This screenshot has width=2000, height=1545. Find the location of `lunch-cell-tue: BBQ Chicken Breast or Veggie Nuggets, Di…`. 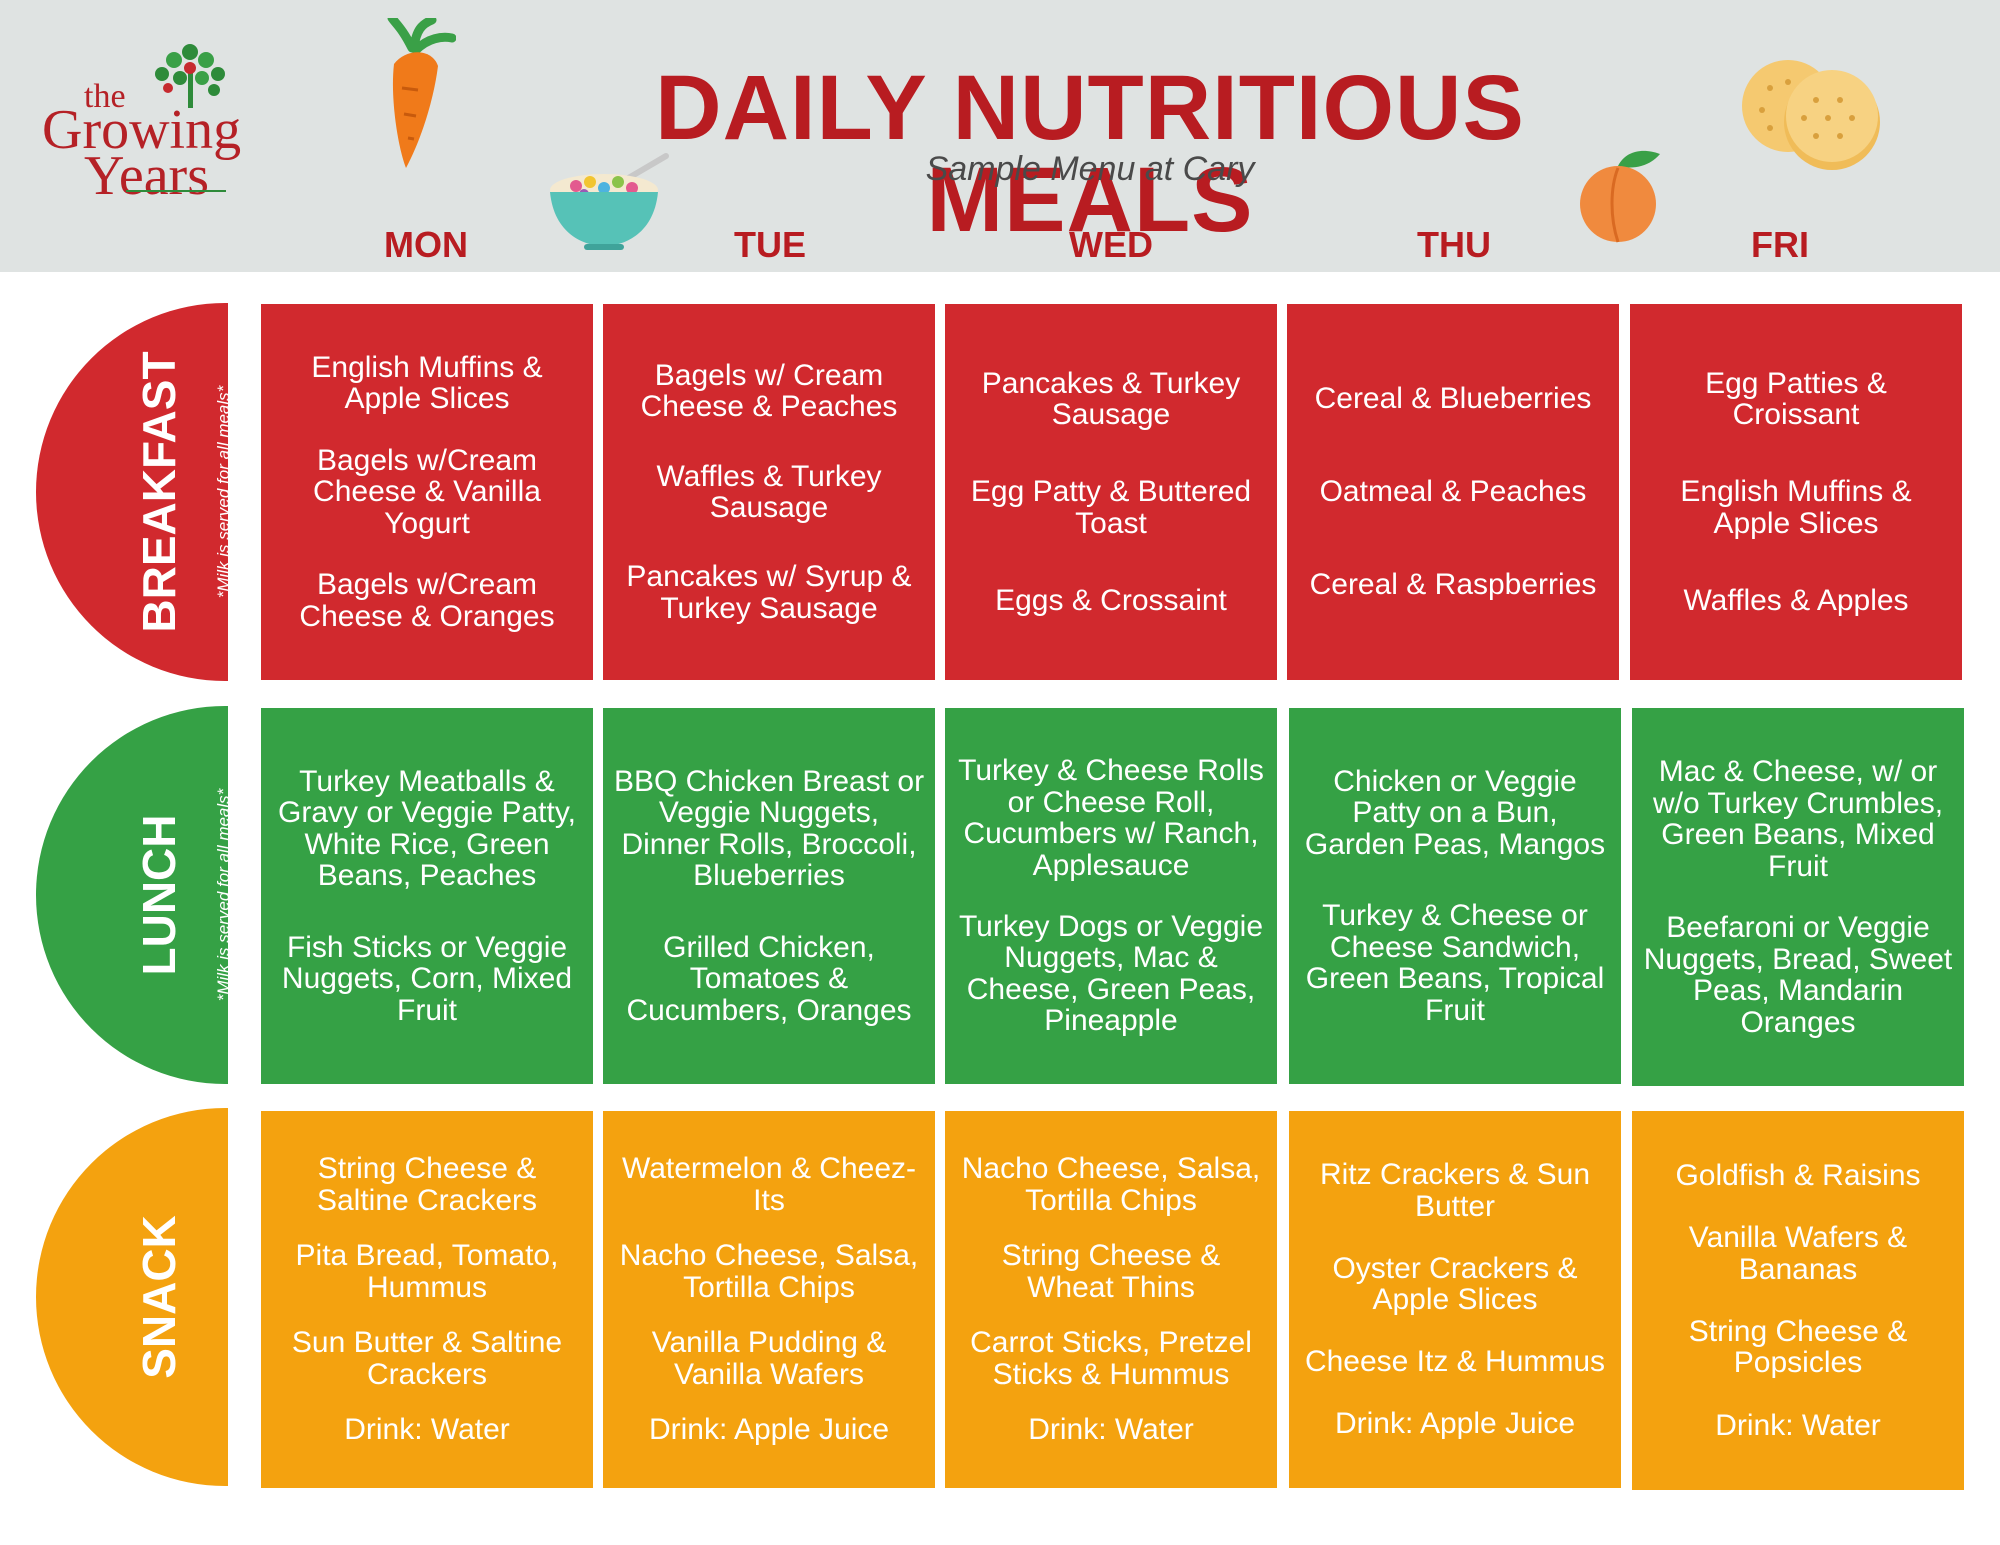

lunch-cell-tue: BBQ Chicken Breast or Veggie Nuggets, Di… is located at coordinates (769, 896).